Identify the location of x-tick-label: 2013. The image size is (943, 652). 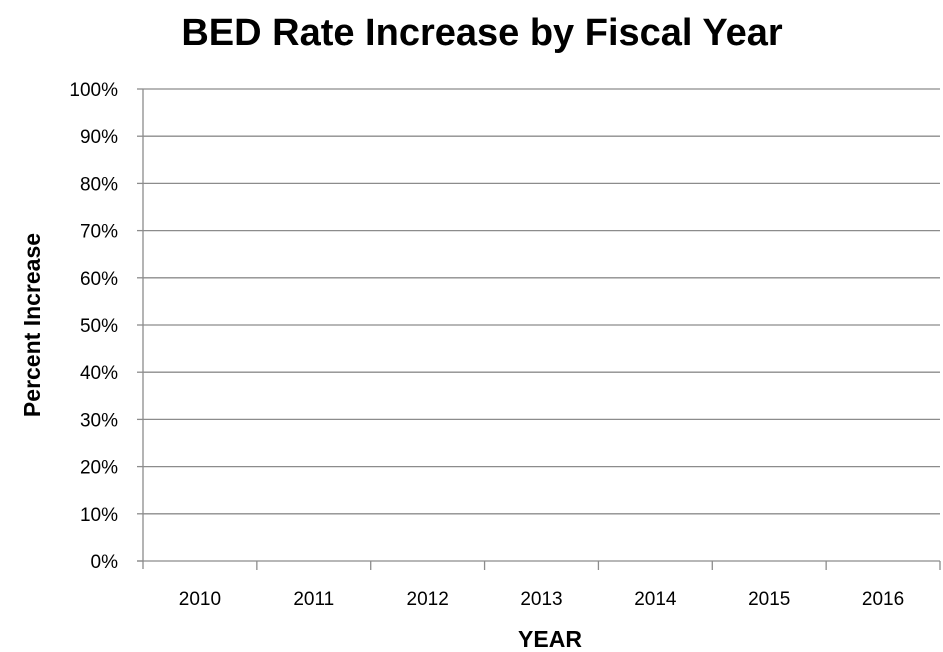
(541, 599).